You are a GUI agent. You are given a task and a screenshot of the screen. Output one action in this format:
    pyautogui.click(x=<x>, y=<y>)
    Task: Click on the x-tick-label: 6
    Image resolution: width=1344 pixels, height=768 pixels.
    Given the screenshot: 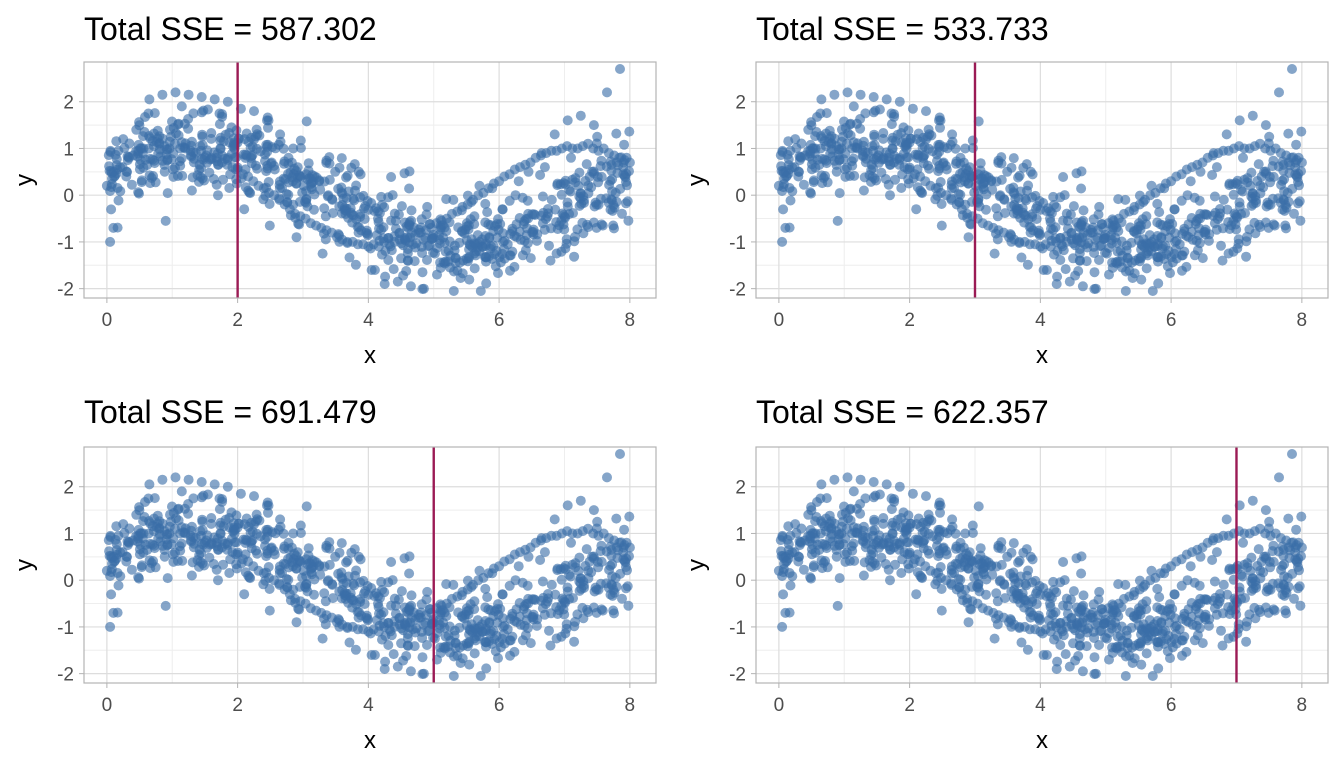 What is the action you would take?
    pyautogui.click(x=499, y=320)
    